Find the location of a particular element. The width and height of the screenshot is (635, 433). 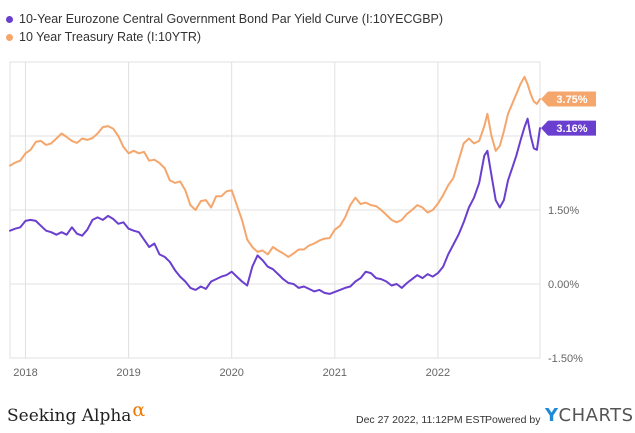

x-tick-label-2018: 2018 is located at coordinates (25, 373).